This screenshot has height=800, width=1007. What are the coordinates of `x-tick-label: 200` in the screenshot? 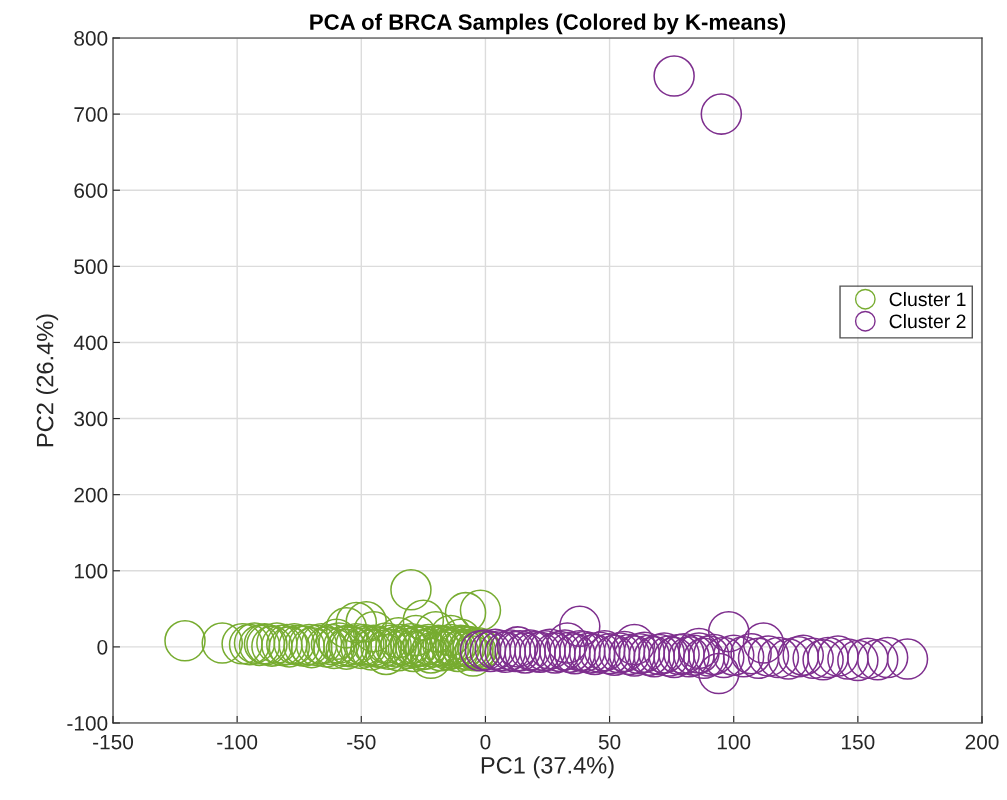 It's located at (982, 742).